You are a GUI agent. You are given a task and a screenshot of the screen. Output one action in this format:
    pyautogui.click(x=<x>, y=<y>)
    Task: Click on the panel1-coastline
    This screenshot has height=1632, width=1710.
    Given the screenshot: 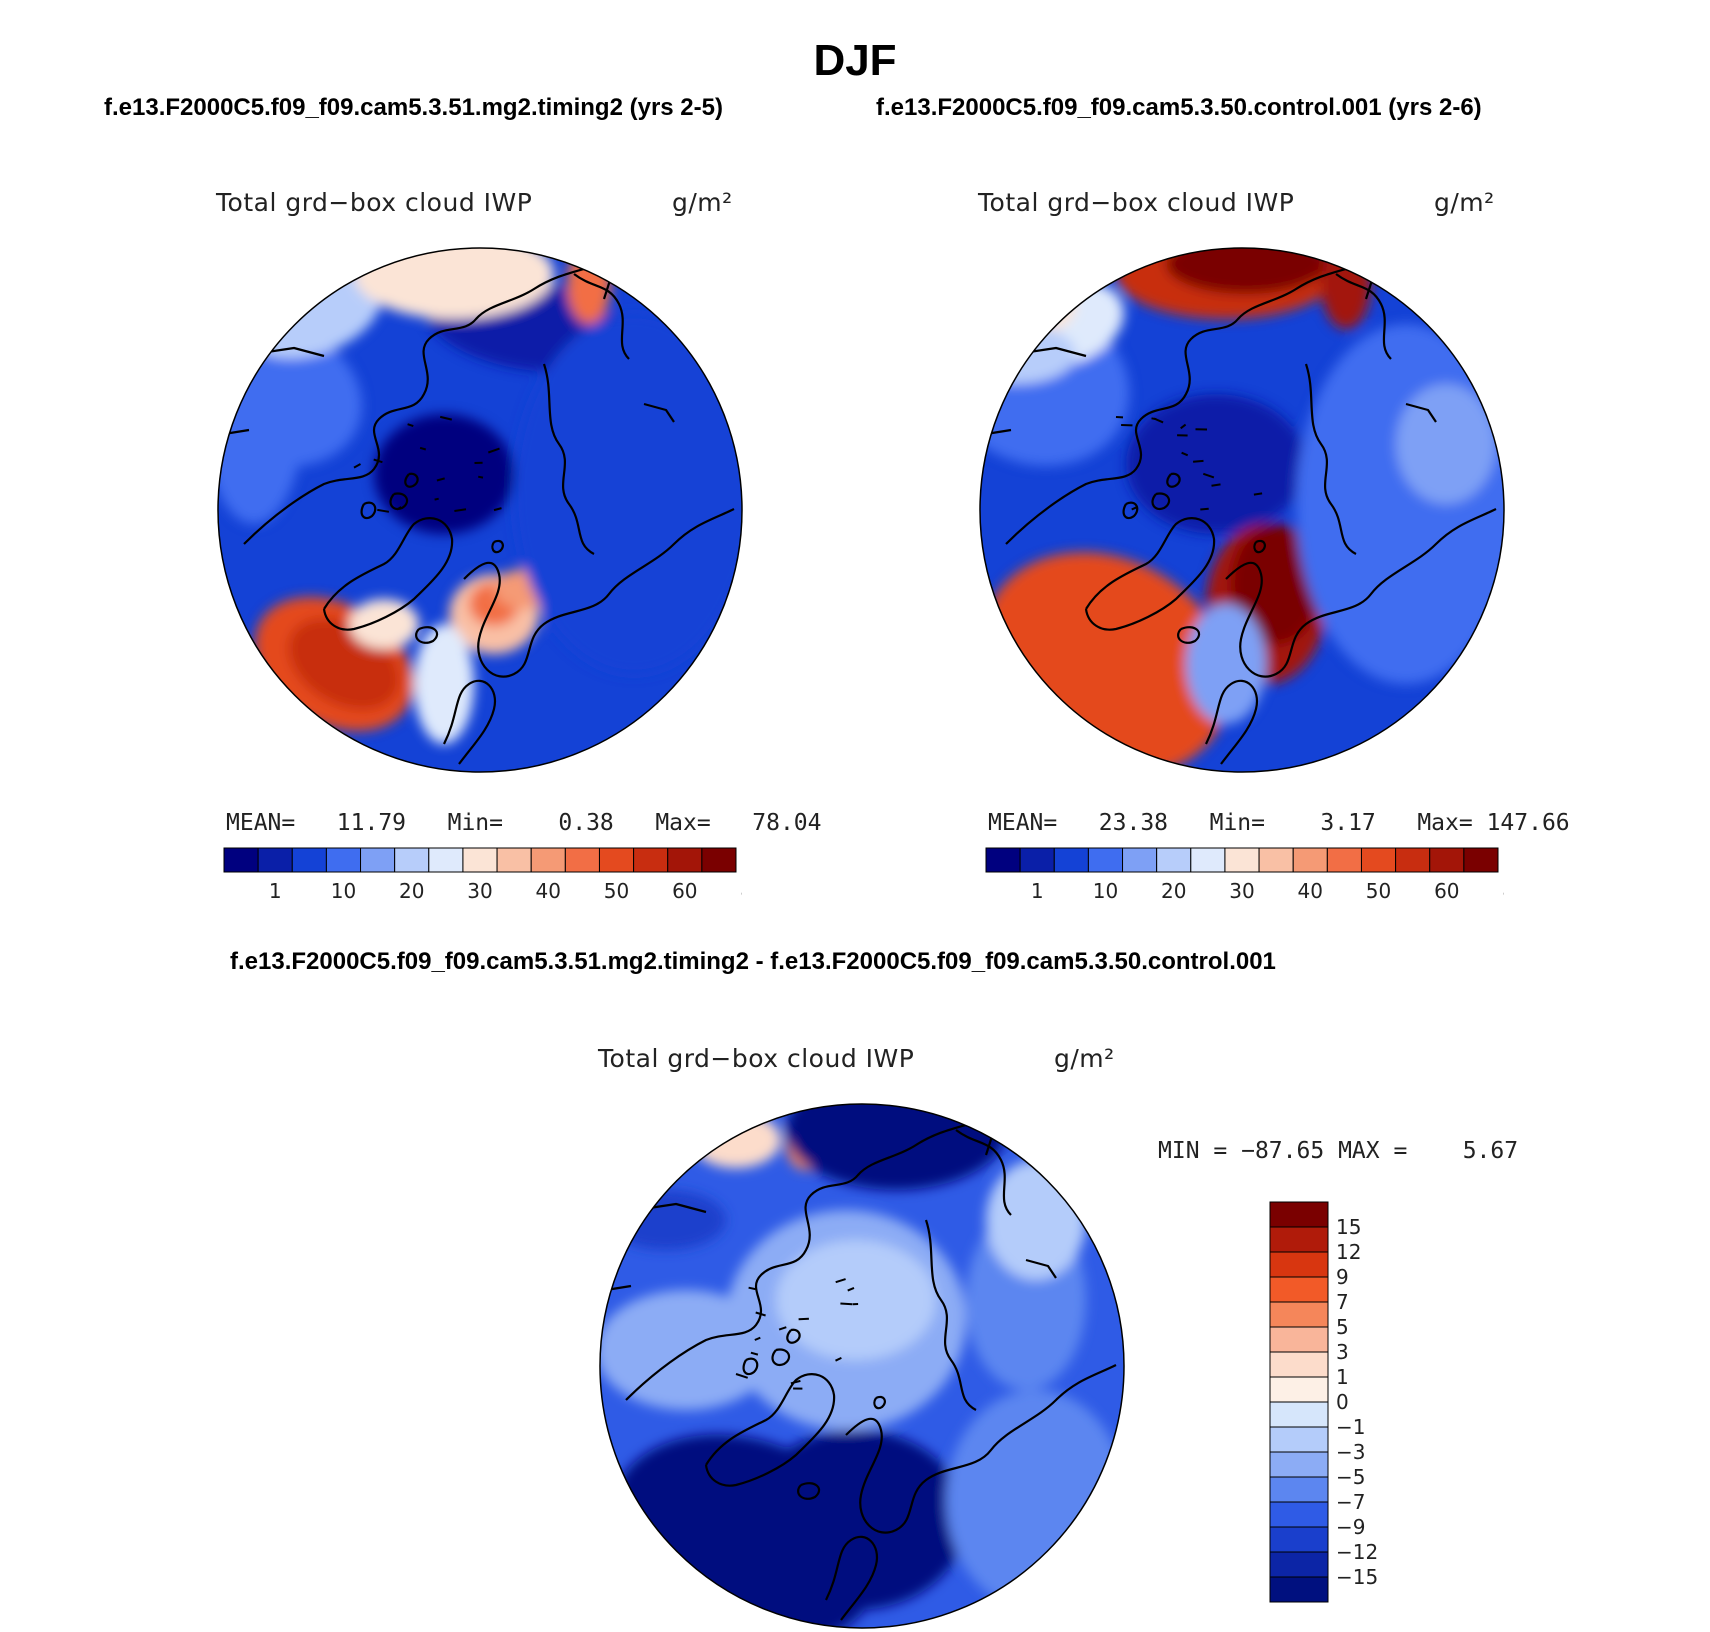 What is the action you would take?
    pyautogui.click(x=480, y=477)
    